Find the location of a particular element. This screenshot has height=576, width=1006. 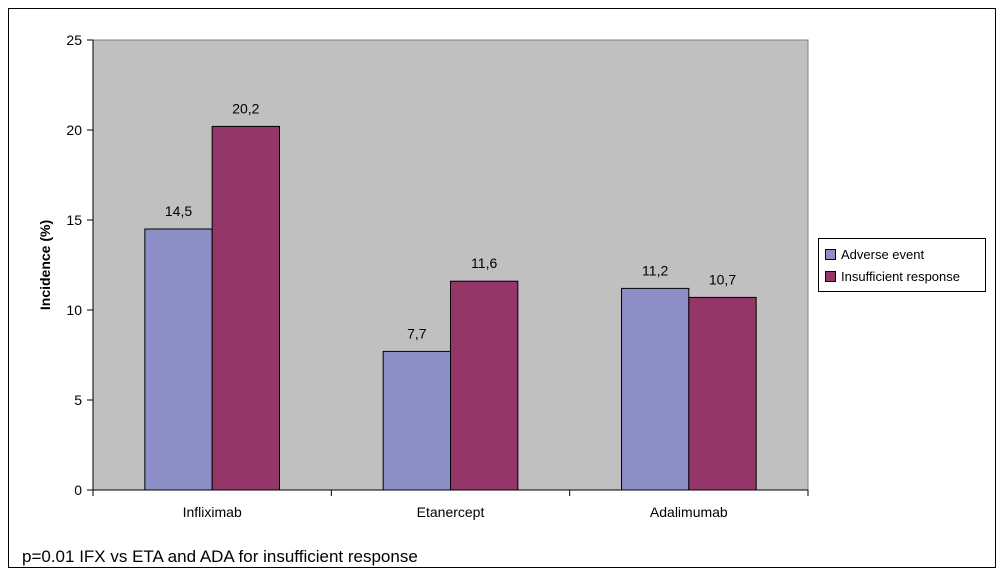

y-tick-label: 10 is located at coordinates (74, 310).